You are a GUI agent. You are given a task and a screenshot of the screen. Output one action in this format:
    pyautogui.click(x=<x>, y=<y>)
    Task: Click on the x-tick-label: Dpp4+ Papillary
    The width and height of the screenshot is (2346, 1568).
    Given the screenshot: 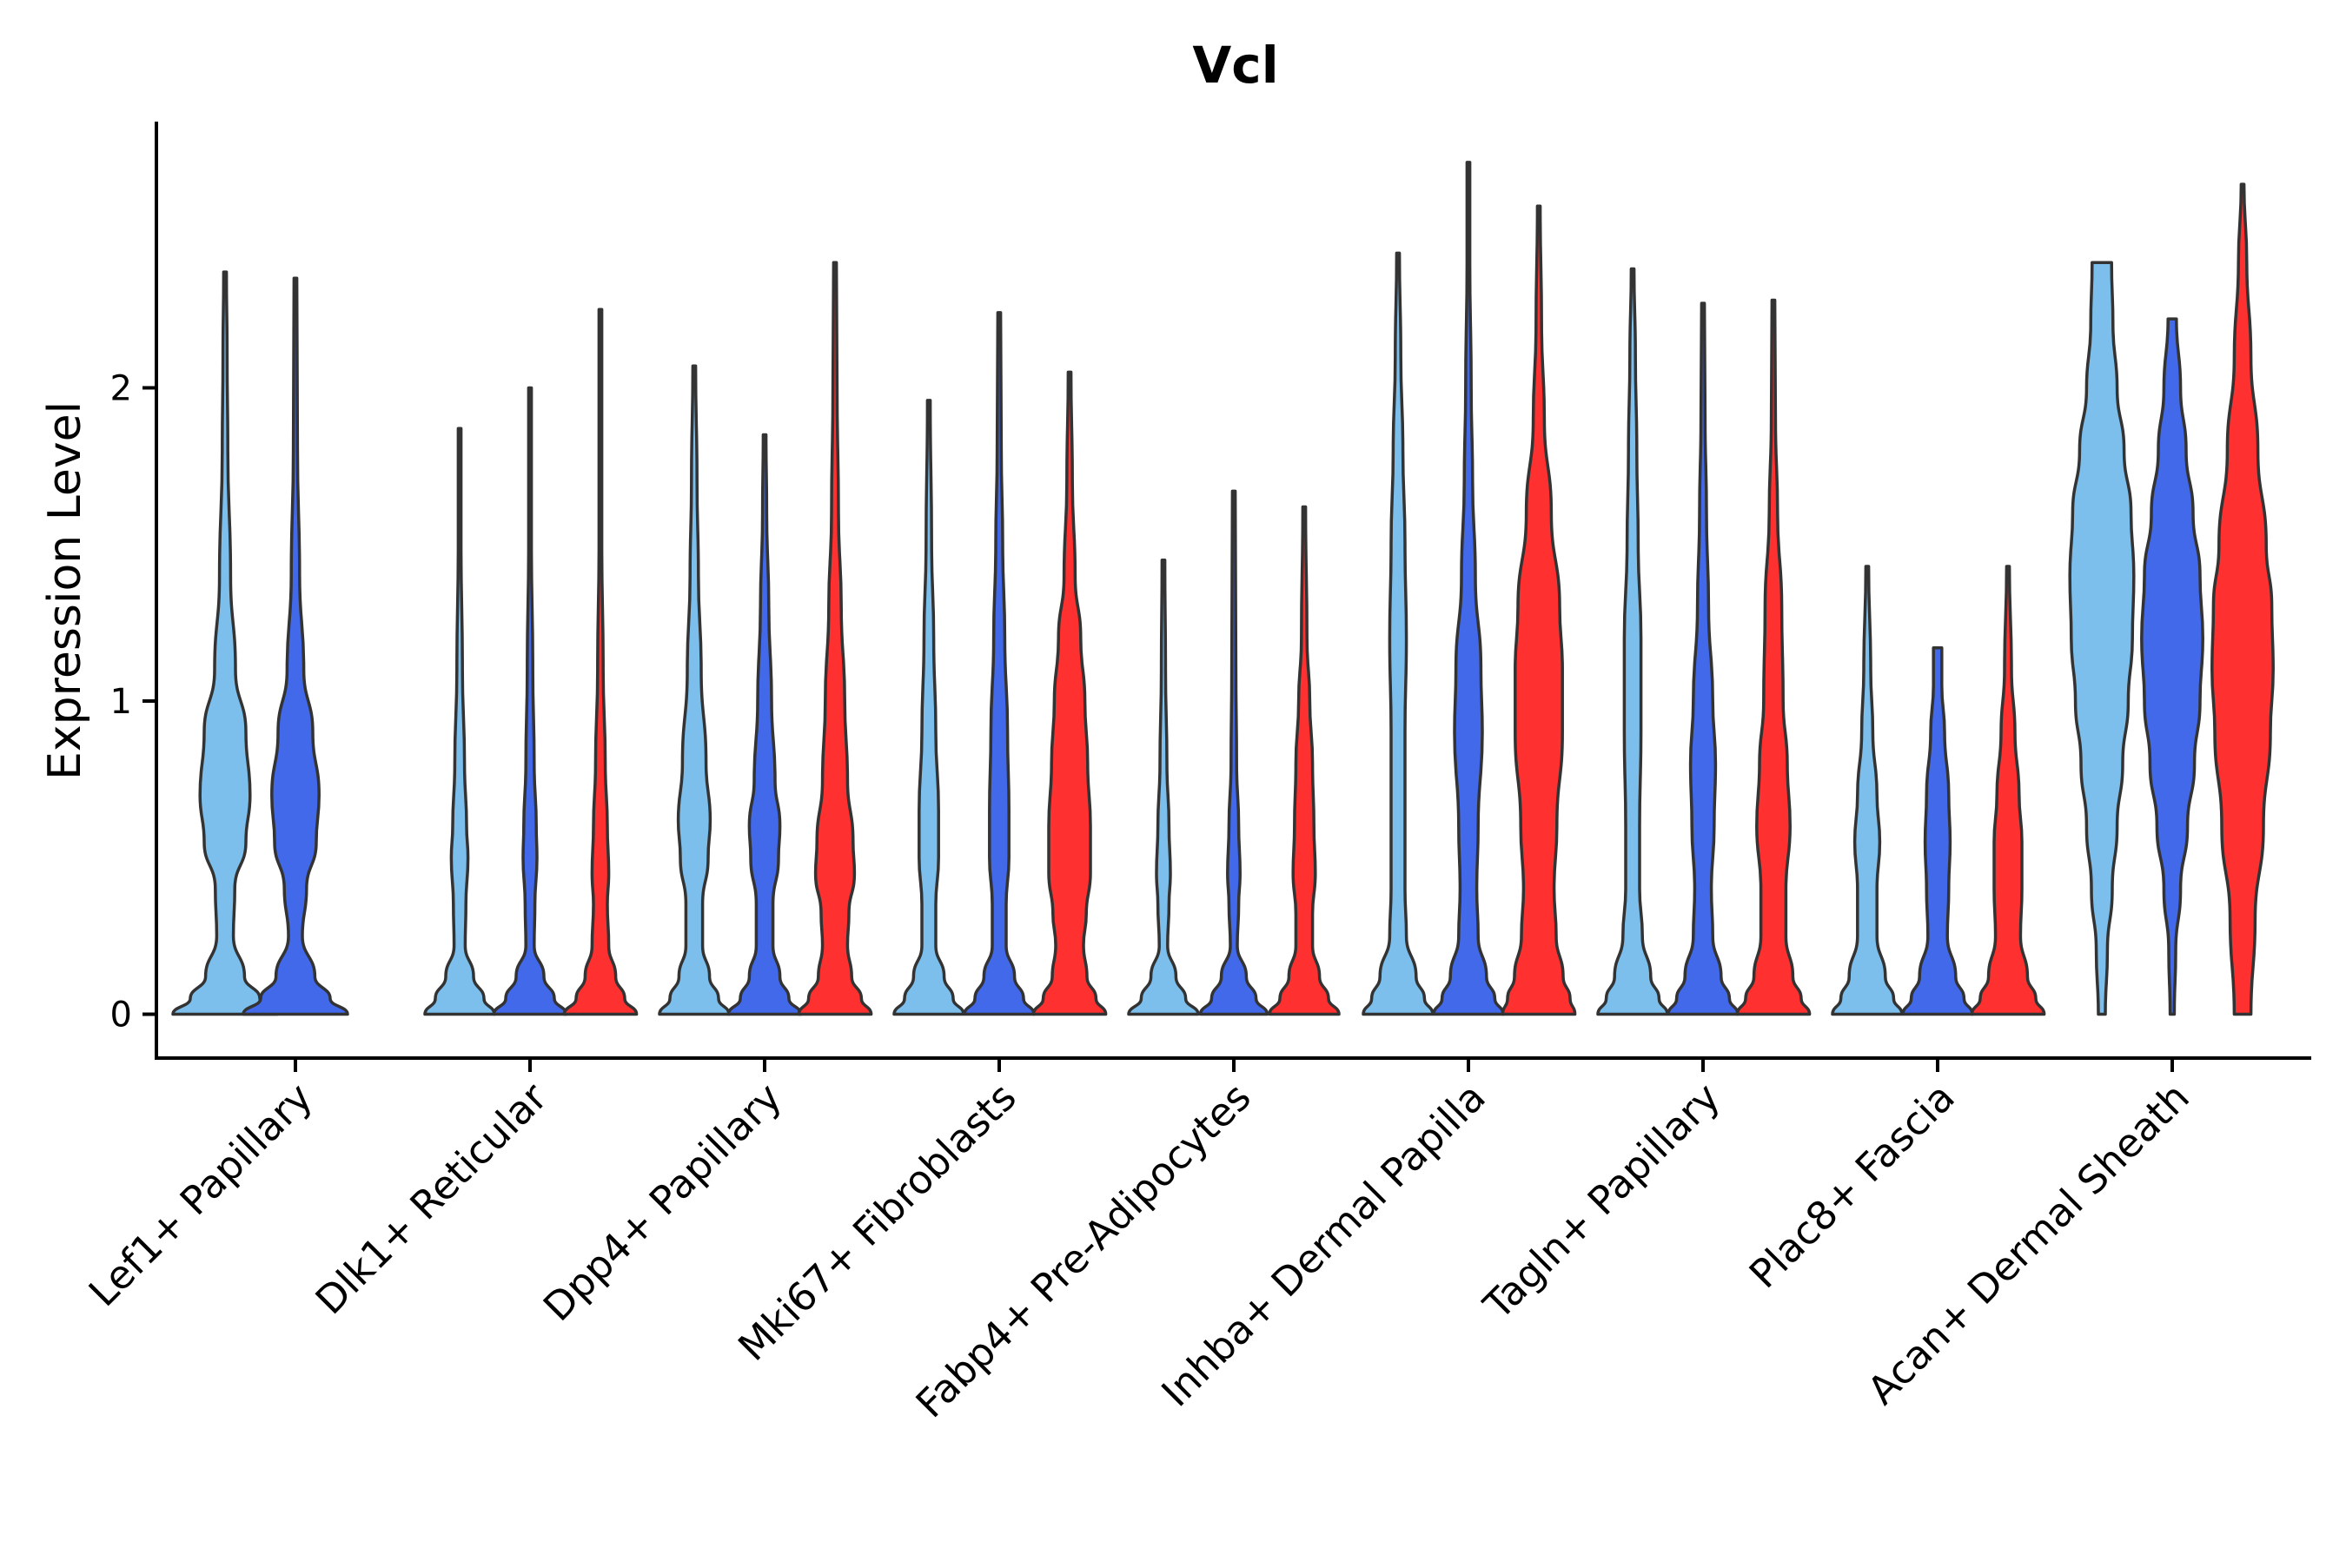 What is the action you would take?
    pyautogui.click(x=663, y=1202)
    